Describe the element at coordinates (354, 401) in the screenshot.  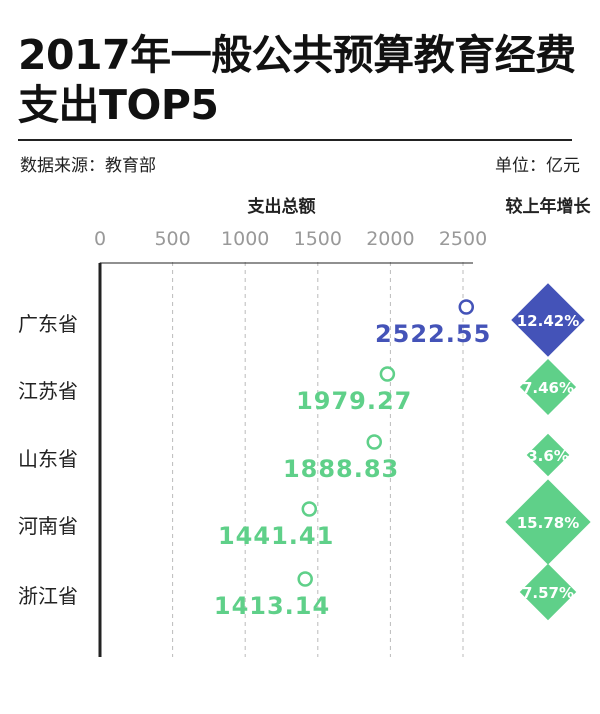
I see `value-label: 1979.27` at that location.